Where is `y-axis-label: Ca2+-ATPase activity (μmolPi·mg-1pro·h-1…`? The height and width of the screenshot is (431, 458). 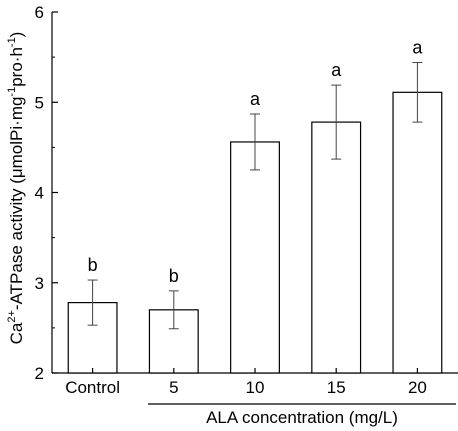 y-axis-label: Ca2+-ATPase activity (μmolPi·mg-1pro·h-1… is located at coordinates (16, 188).